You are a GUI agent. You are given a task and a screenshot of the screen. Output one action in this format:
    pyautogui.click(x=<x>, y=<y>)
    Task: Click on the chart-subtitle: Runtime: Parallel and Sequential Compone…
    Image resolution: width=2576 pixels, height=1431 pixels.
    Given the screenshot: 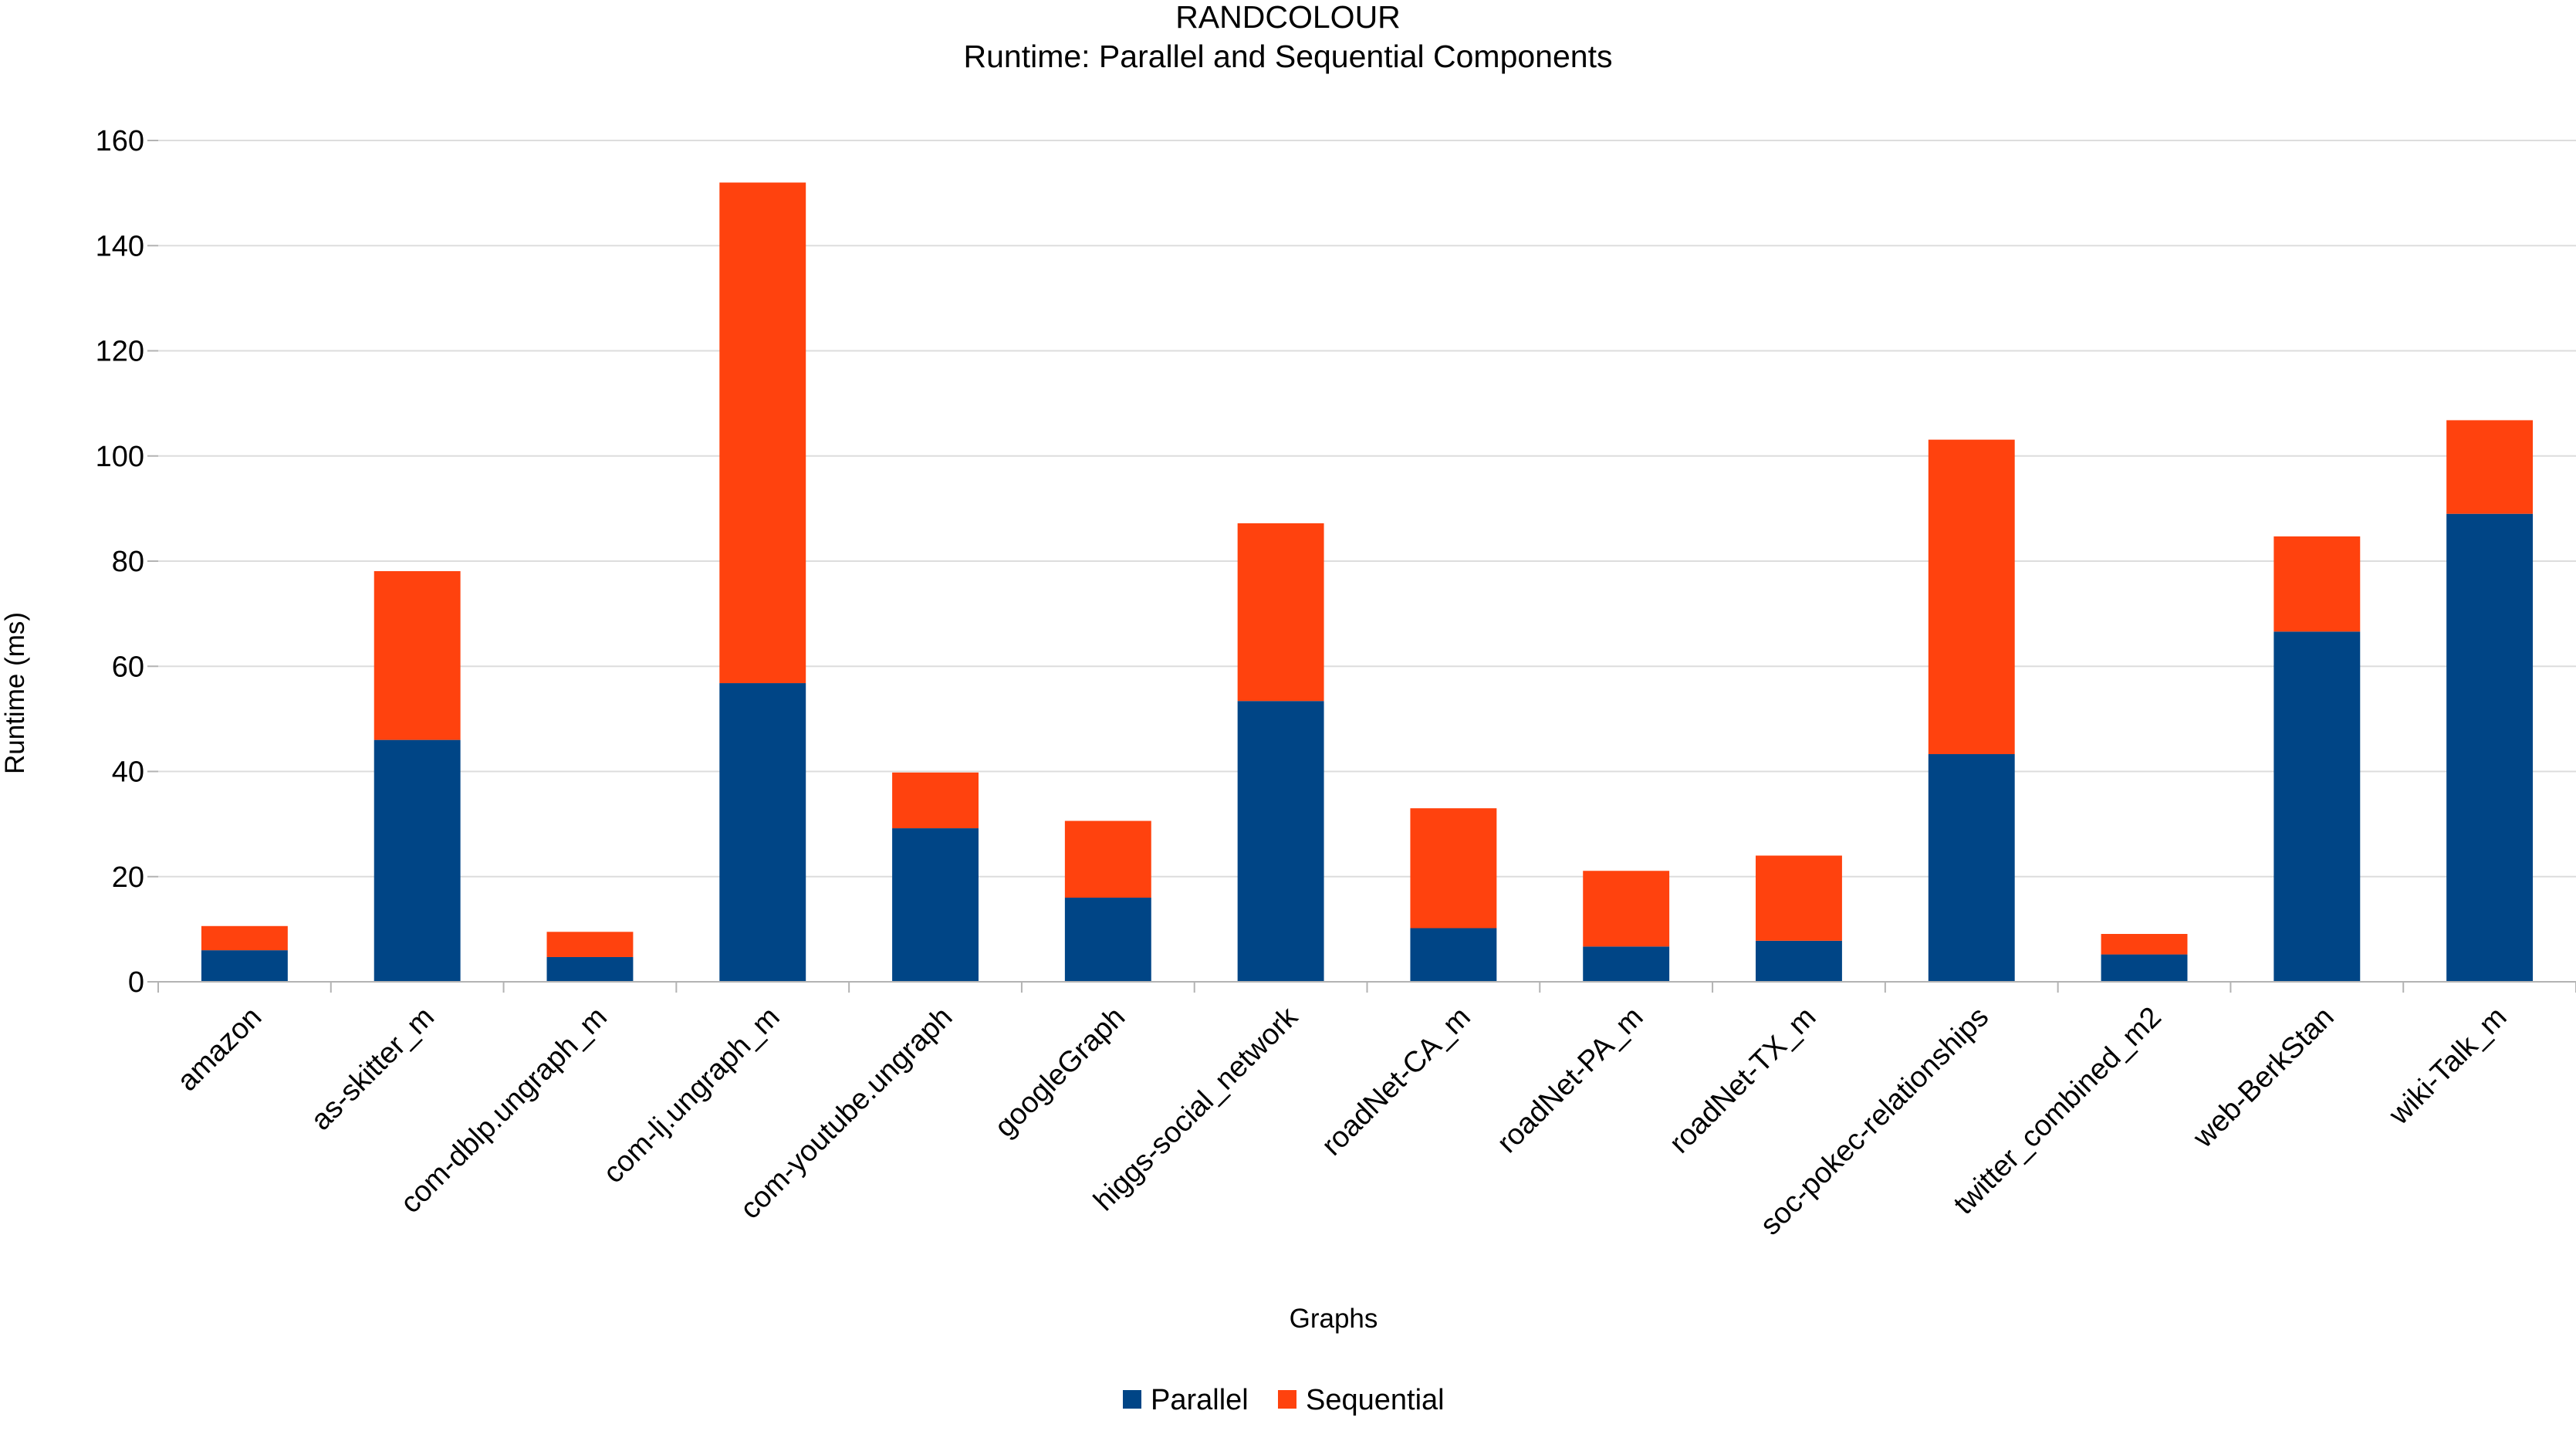 What is the action you would take?
    pyautogui.click(x=1287, y=56)
    